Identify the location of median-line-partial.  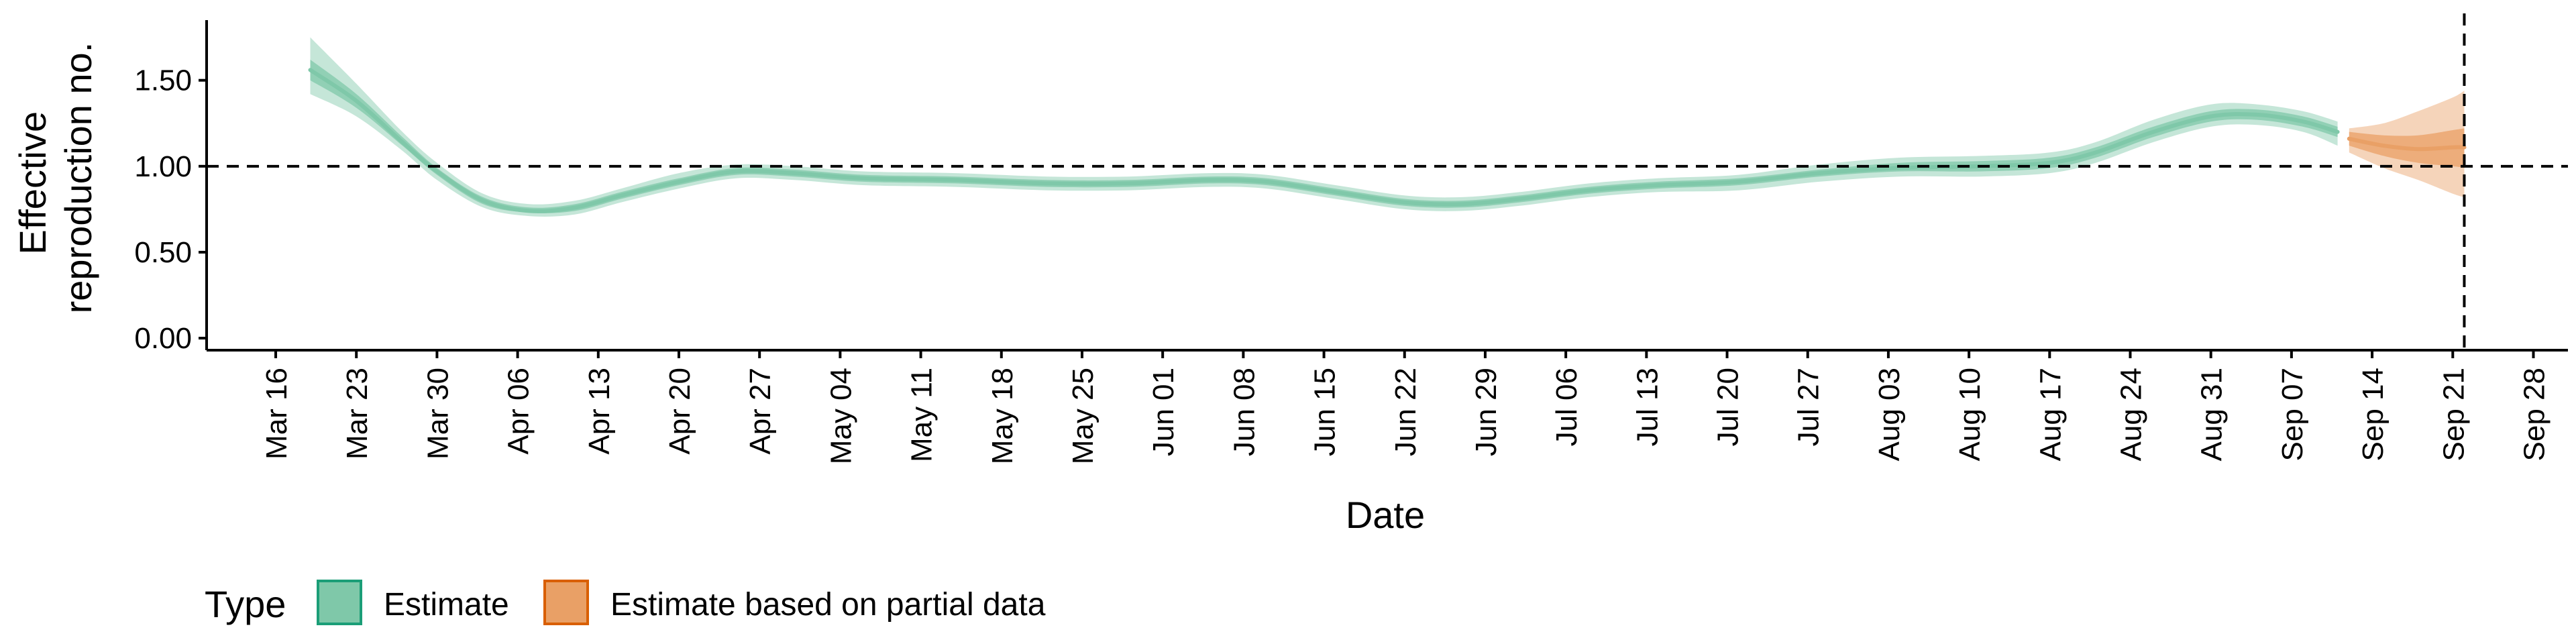
(2407, 144).